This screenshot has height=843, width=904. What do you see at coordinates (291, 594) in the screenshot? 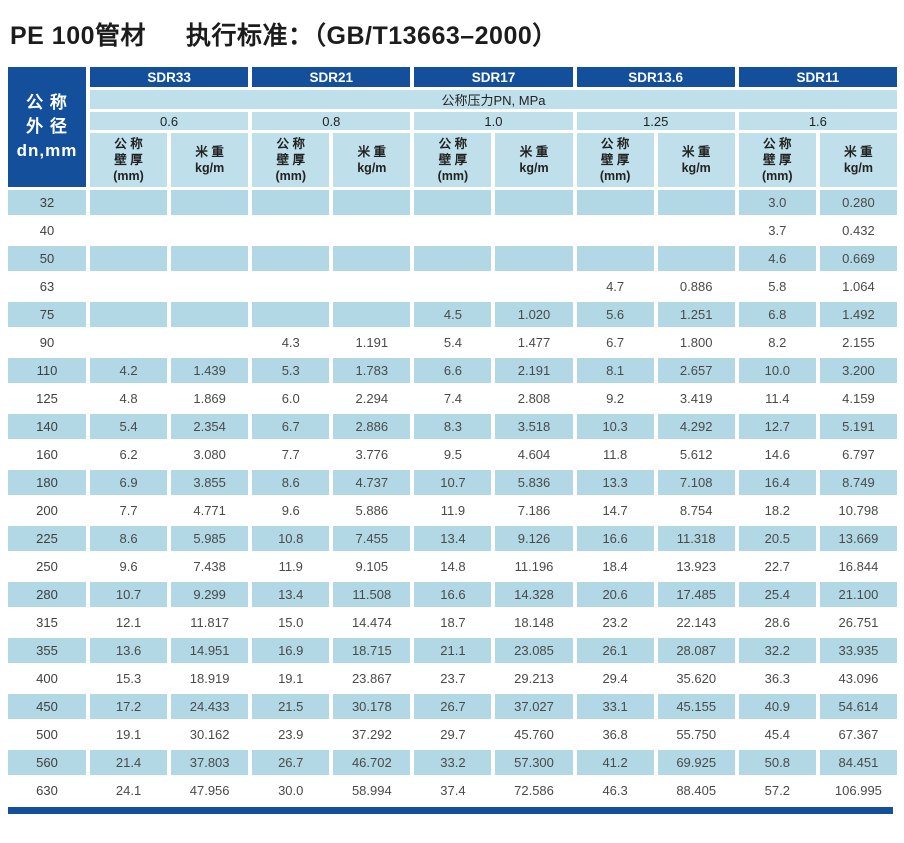
I see `wall-thickness-cell: 13.4` at bounding box center [291, 594].